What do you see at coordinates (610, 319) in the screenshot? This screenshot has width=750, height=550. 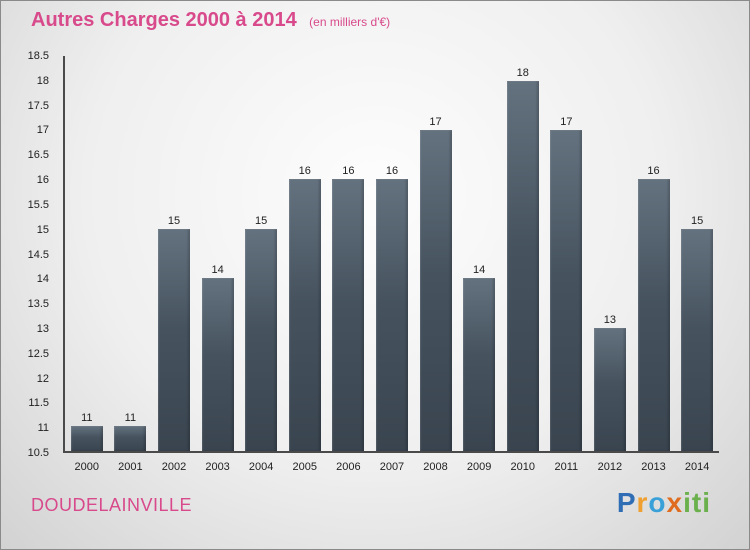 I see `bar-value-label: 13` at bounding box center [610, 319].